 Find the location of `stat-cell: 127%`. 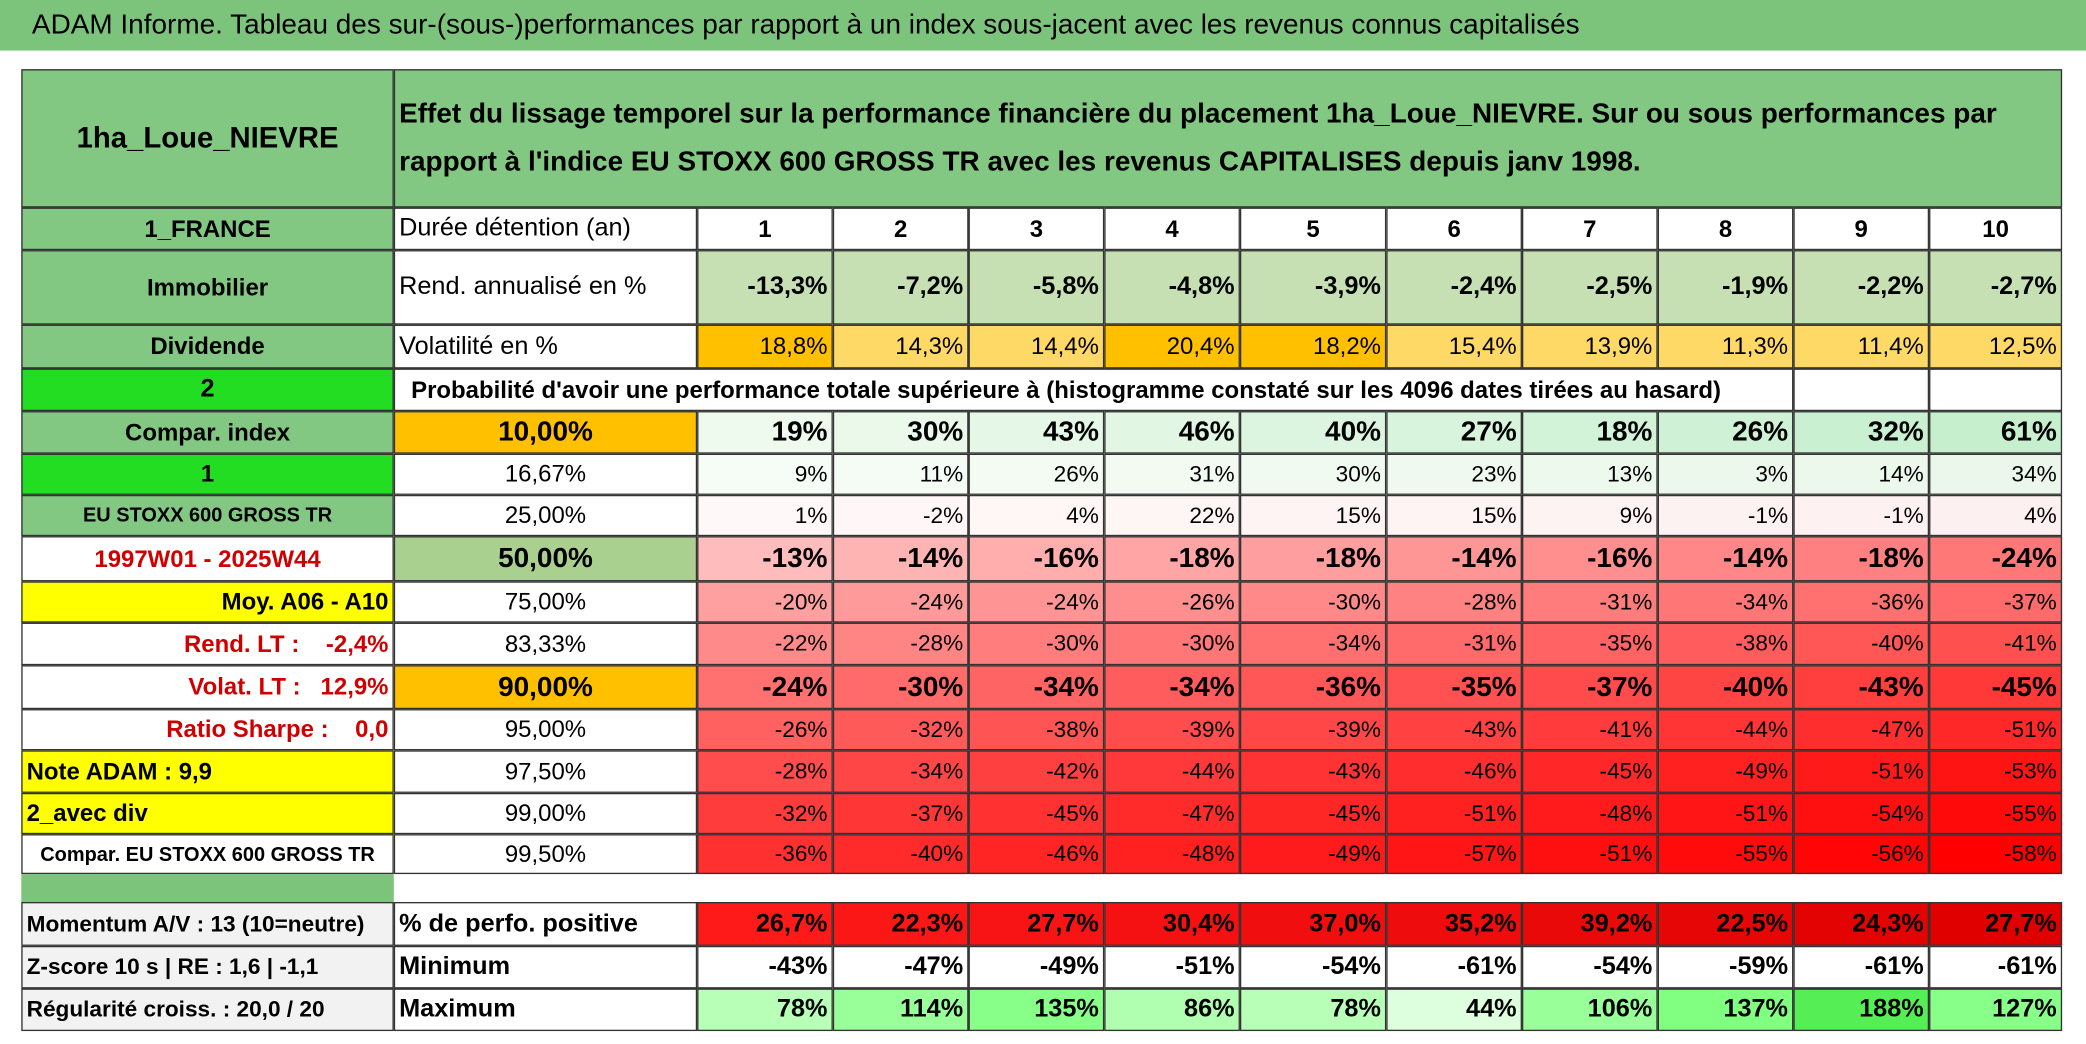

stat-cell: 127% is located at coordinates (1996, 1010).